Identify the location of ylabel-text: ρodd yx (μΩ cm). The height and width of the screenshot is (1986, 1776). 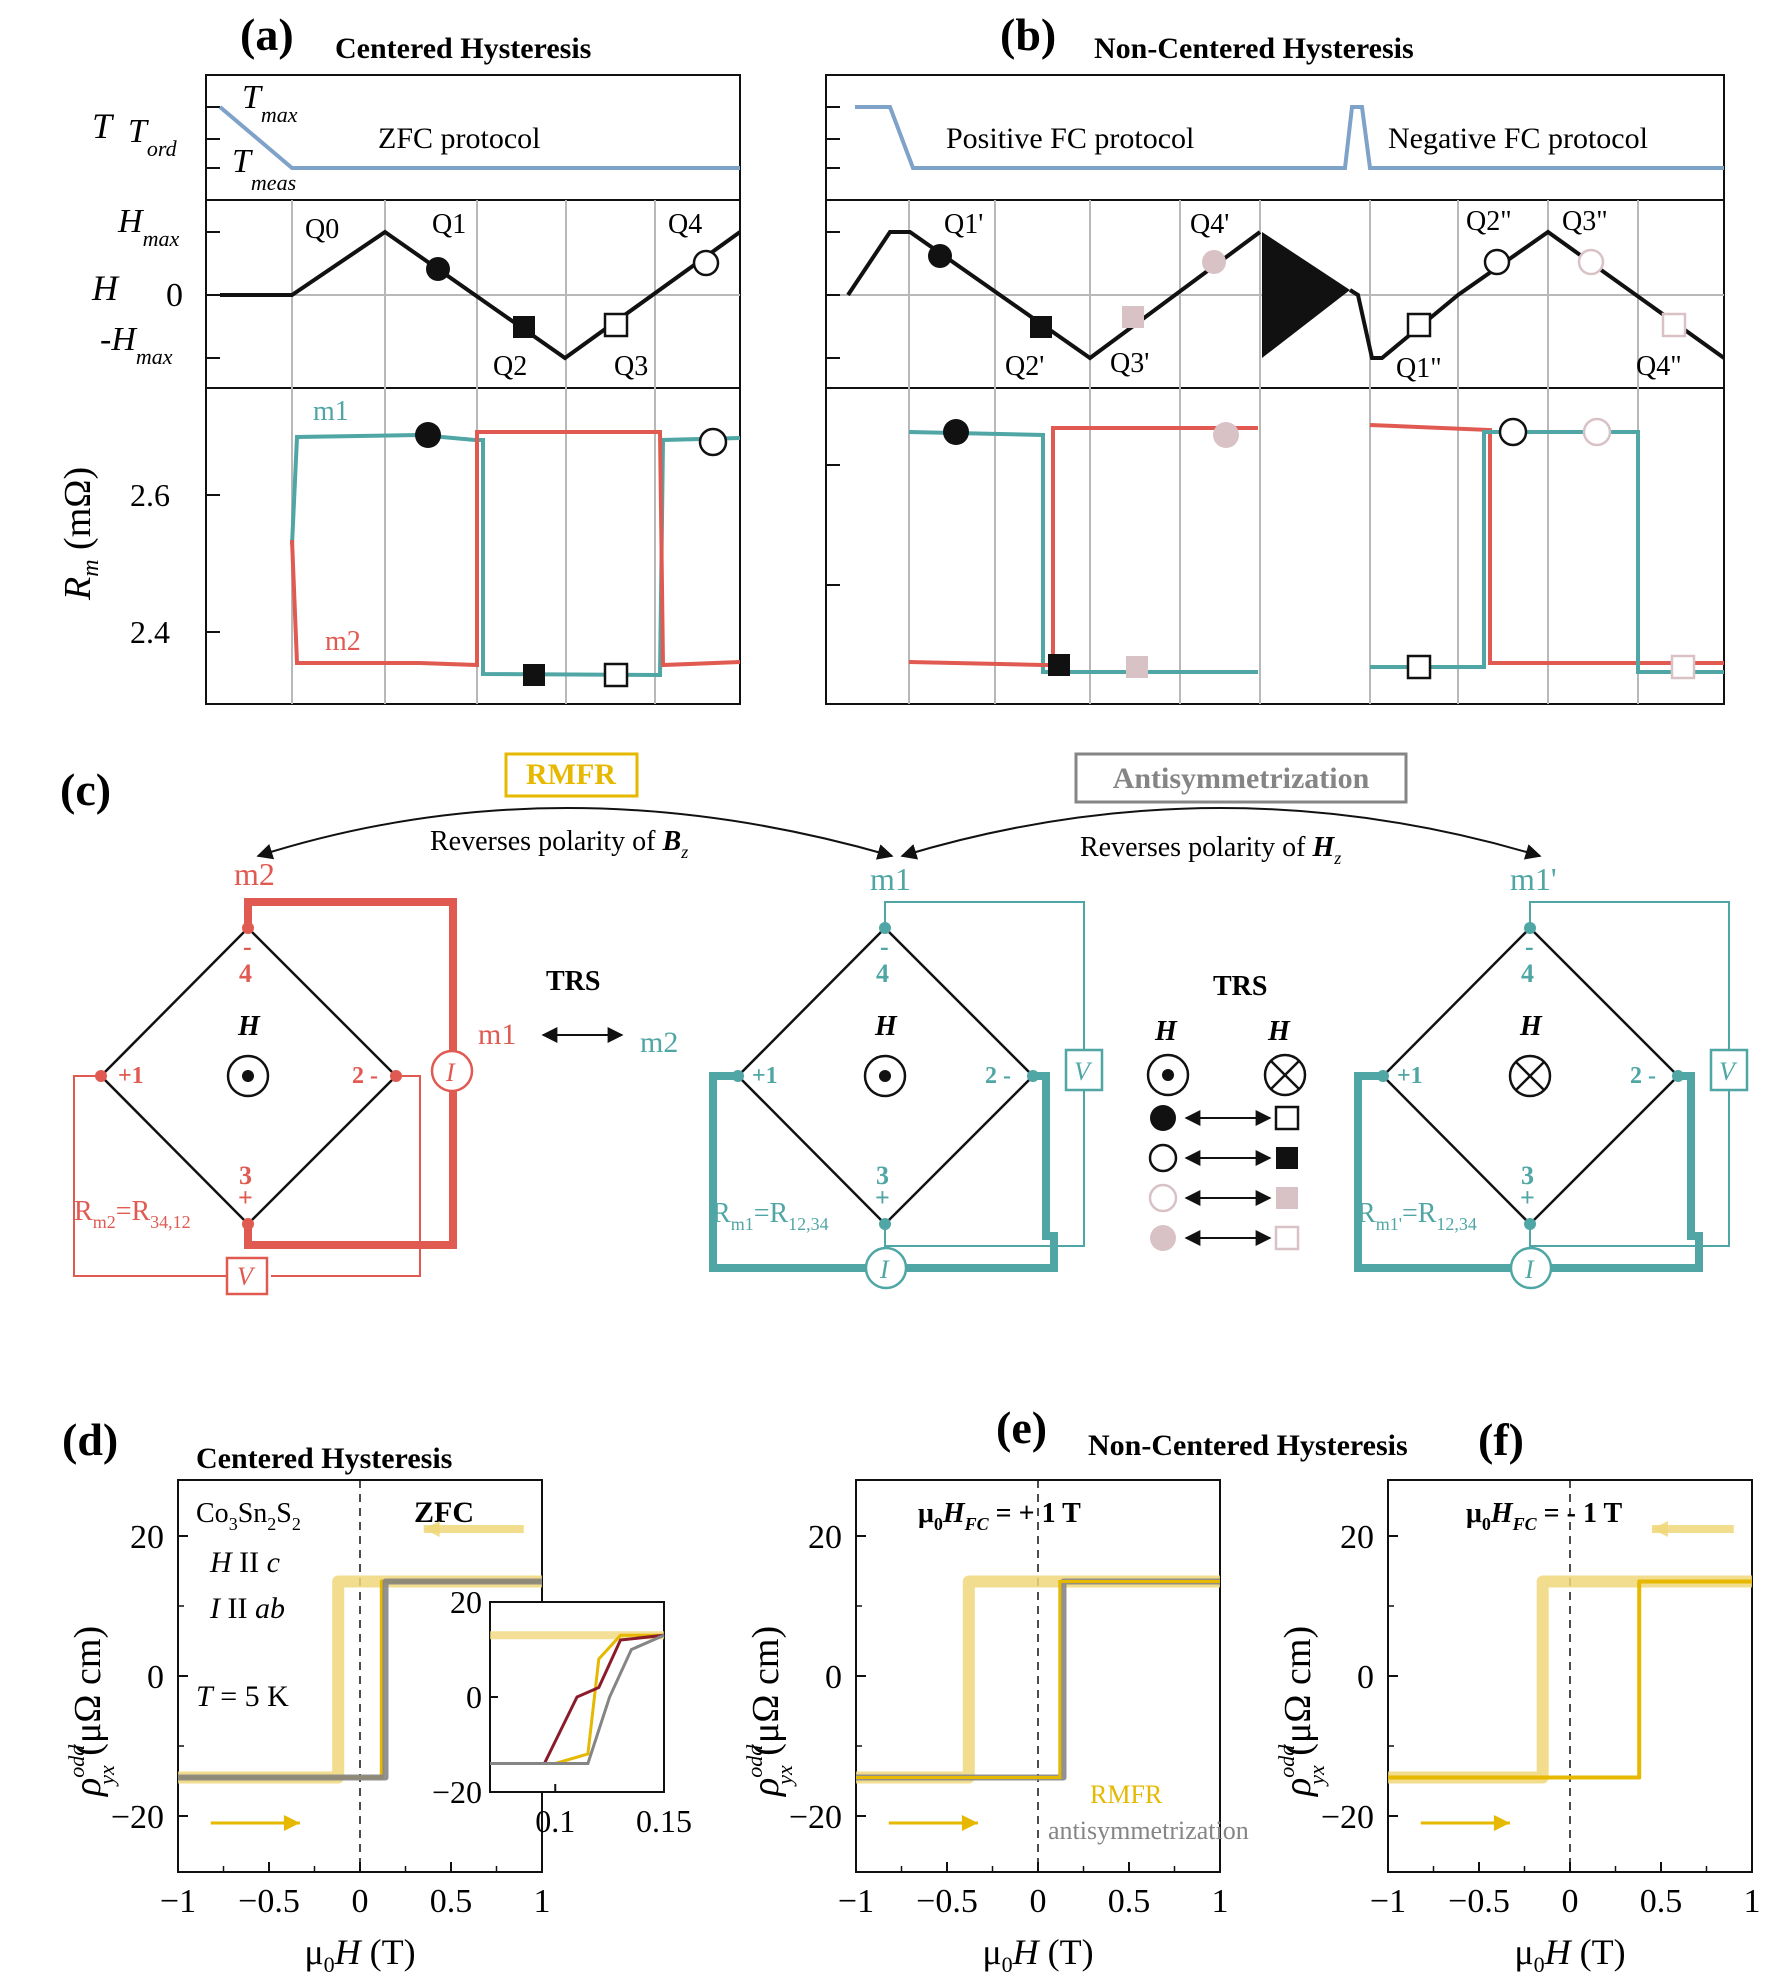
(91, 1711).